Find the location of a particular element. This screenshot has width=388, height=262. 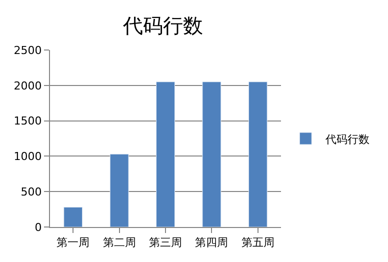

y-tick-label: 0 is located at coordinates (38, 227).